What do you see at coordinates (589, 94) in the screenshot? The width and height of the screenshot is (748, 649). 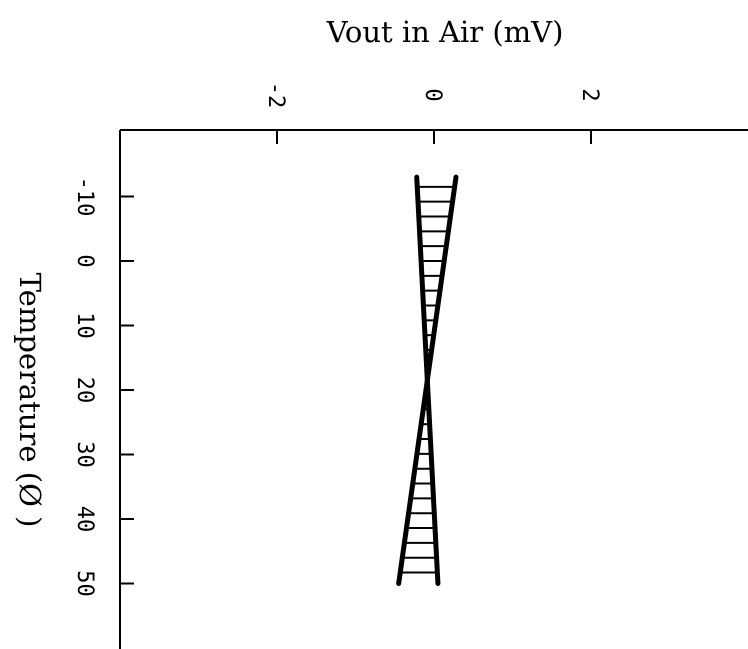 I see `y-tick-label: 2` at bounding box center [589, 94].